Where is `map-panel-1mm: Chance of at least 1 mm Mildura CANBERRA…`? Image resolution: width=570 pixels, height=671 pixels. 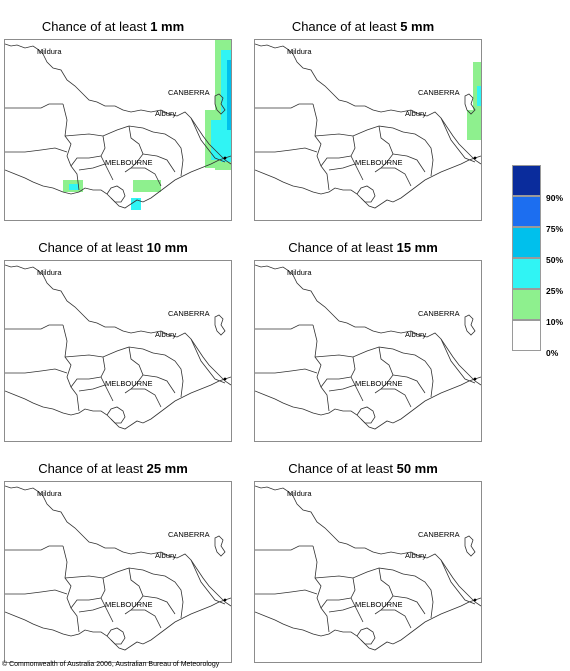
map-panel-1mm: Chance of at least 1 mm Mildura CANBERRA… is located at coordinates (125, 124).